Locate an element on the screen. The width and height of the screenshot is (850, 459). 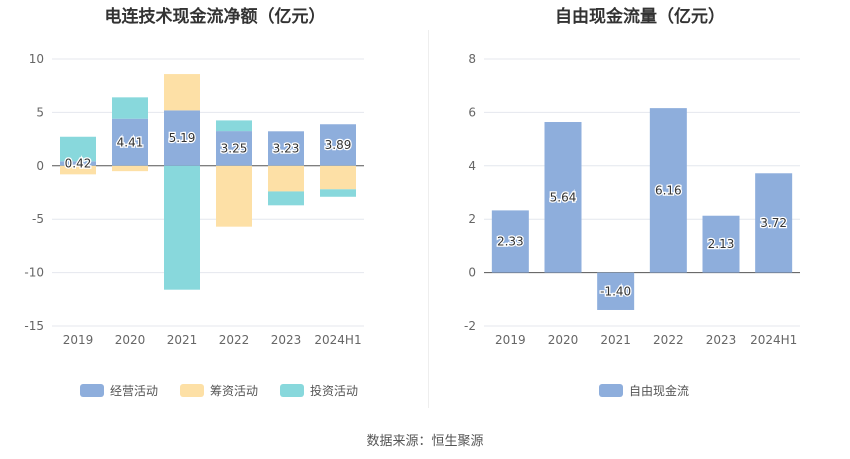
cashflow-data-label: 4.41 is located at coordinates (130, 142).